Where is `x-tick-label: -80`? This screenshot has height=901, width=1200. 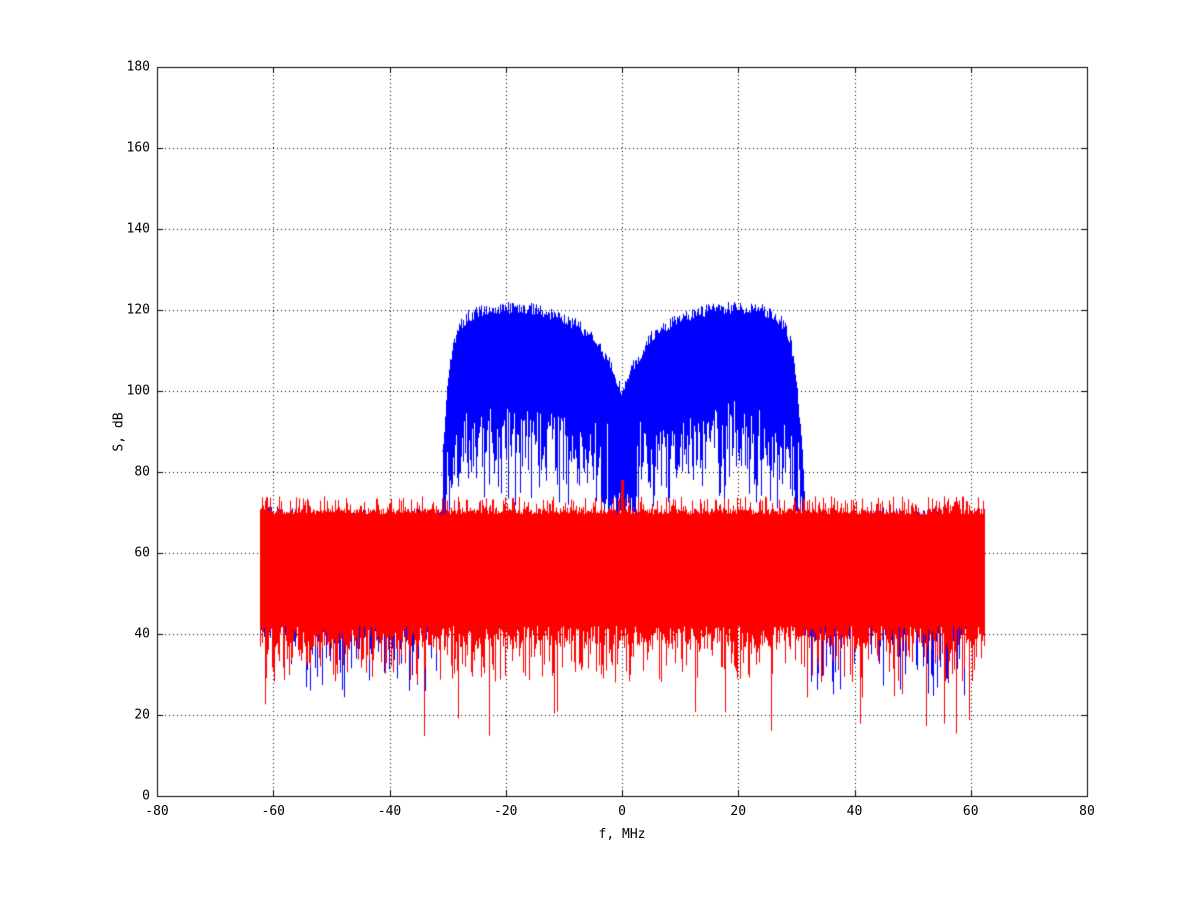 x-tick-label: -80 is located at coordinates (157, 811).